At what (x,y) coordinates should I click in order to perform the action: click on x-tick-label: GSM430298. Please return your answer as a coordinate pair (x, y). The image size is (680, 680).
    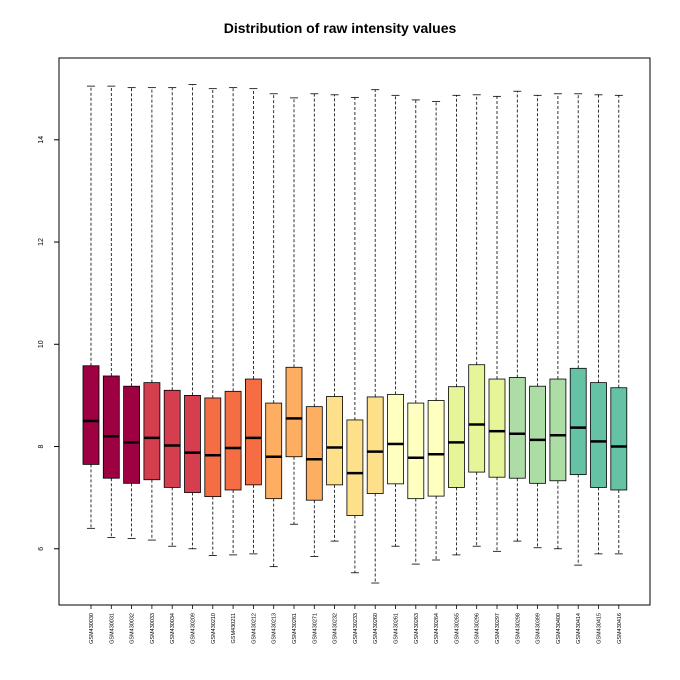
    Looking at the image, I should click on (518, 628).